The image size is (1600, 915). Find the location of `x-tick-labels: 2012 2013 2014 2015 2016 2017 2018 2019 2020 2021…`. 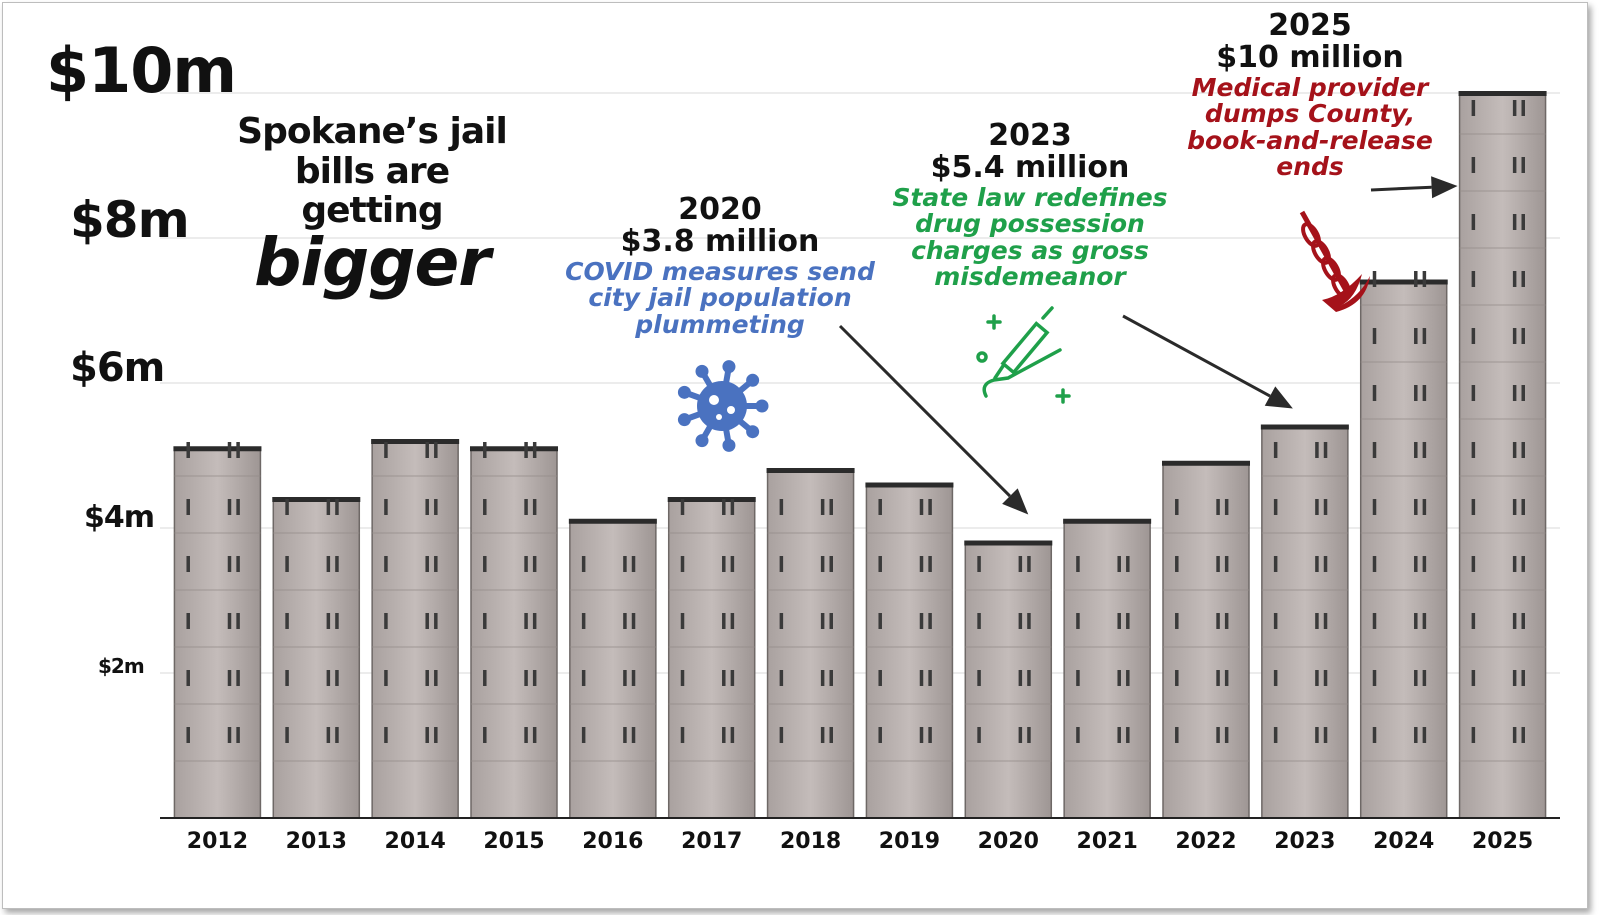

x-tick-labels: 2012 2013 2014 2015 2016 2017 2018 2019 2020 2021… is located at coordinates (860, 841).